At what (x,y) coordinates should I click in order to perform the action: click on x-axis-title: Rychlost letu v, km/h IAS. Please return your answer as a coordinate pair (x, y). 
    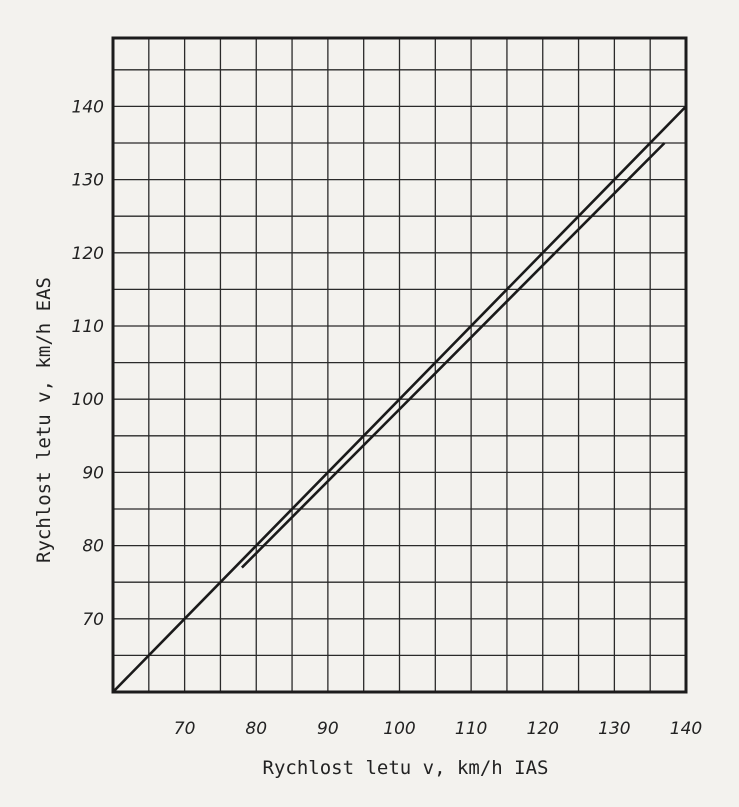
    Looking at the image, I should click on (406, 768).